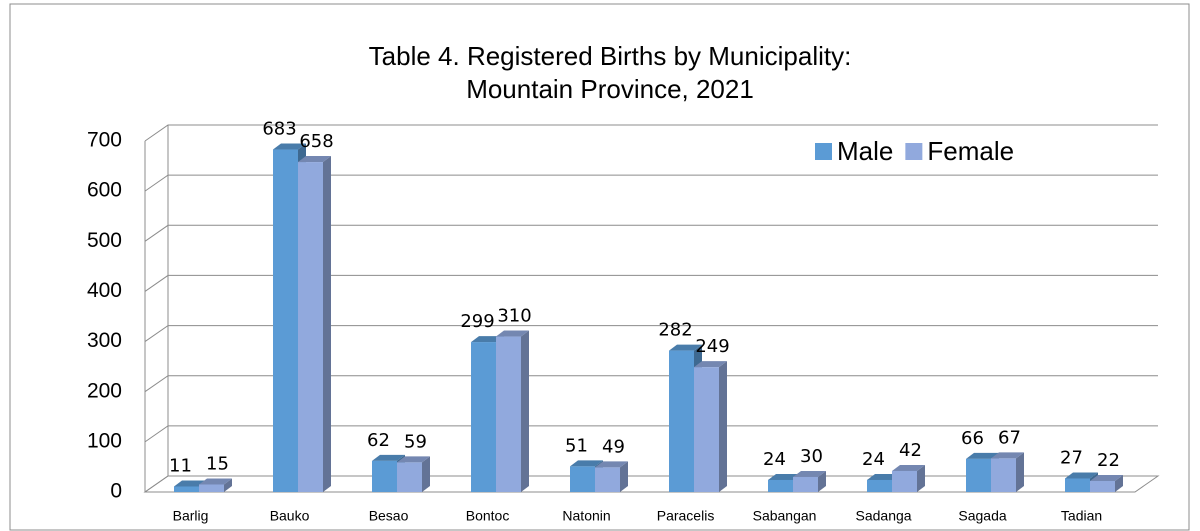 The width and height of the screenshot is (1200, 531). I want to click on data-label: 299, so click(477, 321).